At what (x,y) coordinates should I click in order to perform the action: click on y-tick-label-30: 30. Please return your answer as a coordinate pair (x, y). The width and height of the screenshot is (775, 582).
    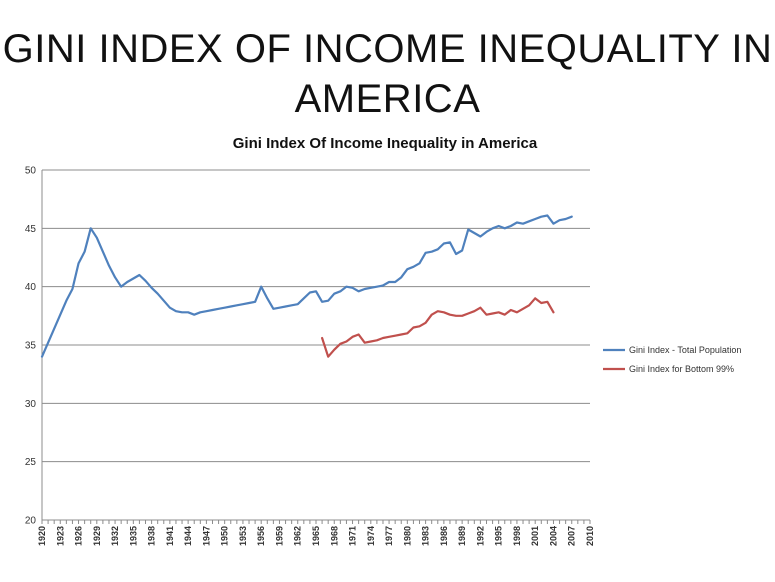
    Looking at the image, I should click on (31, 404).